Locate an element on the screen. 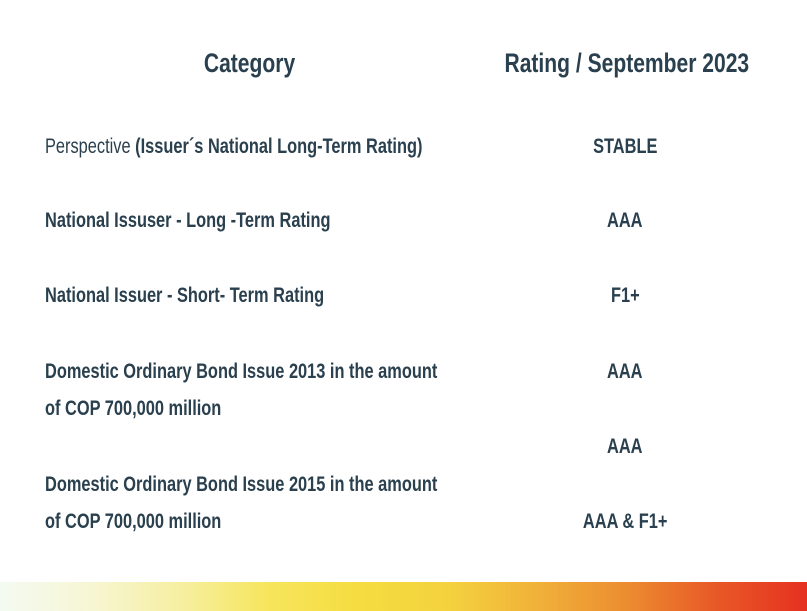 This screenshot has height=611, width=807. category-cell: National Issuser - Long -Term Rating is located at coordinates (267, 221).